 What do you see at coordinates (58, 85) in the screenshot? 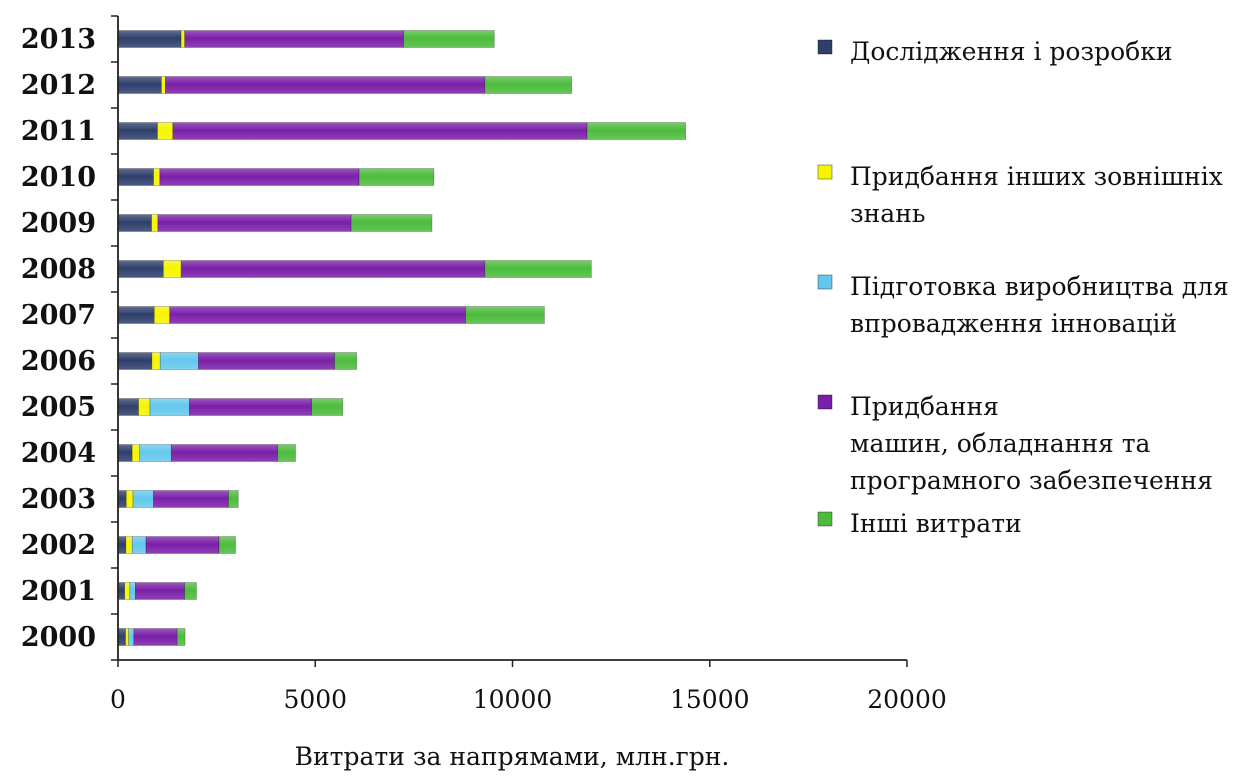
I see `category-label-2012: 2012` at bounding box center [58, 85].